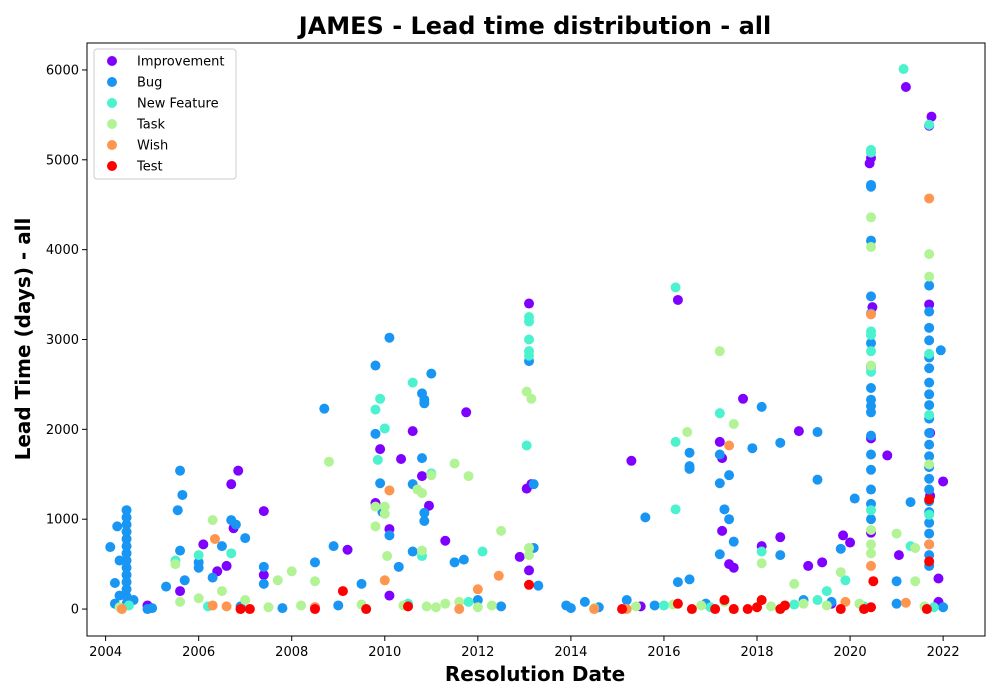 The height and width of the screenshot is (700, 1000). What do you see at coordinates (105, 652) in the screenshot?
I see `x-tick-label: 2004` at bounding box center [105, 652].